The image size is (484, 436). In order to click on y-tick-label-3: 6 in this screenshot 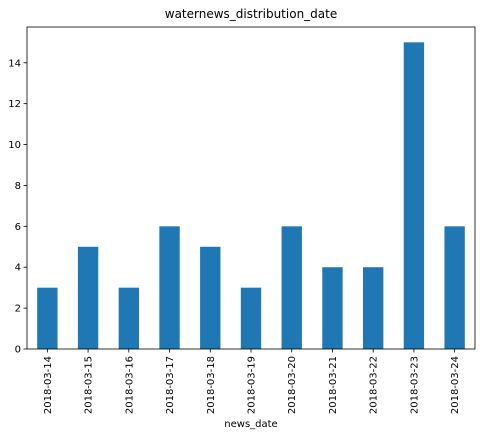, I will do `click(18, 227)`.